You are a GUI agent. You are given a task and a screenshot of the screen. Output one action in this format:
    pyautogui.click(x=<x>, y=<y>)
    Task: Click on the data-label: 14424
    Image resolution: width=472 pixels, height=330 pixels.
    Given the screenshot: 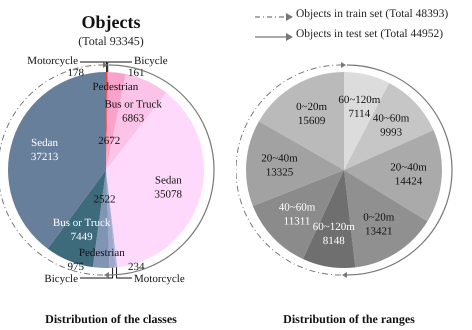 What is the action you would take?
    pyautogui.click(x=408, y=181)
    